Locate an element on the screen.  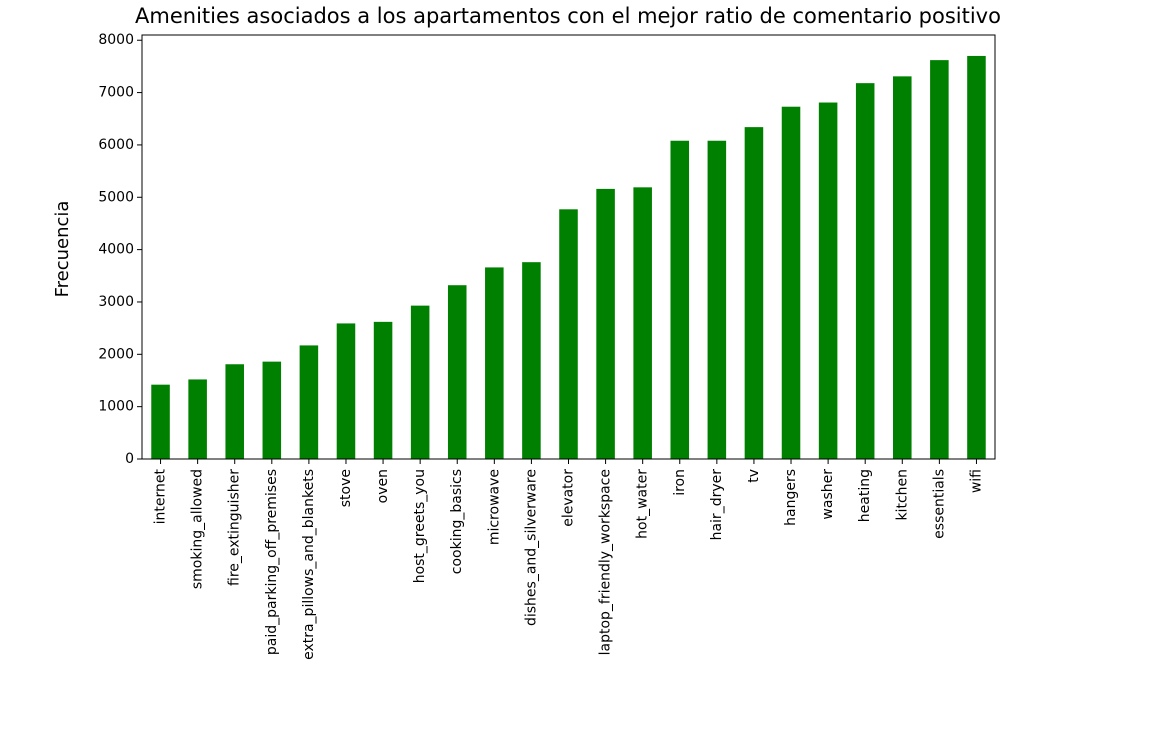
bar-microwave is located at coordinates (494, 363).